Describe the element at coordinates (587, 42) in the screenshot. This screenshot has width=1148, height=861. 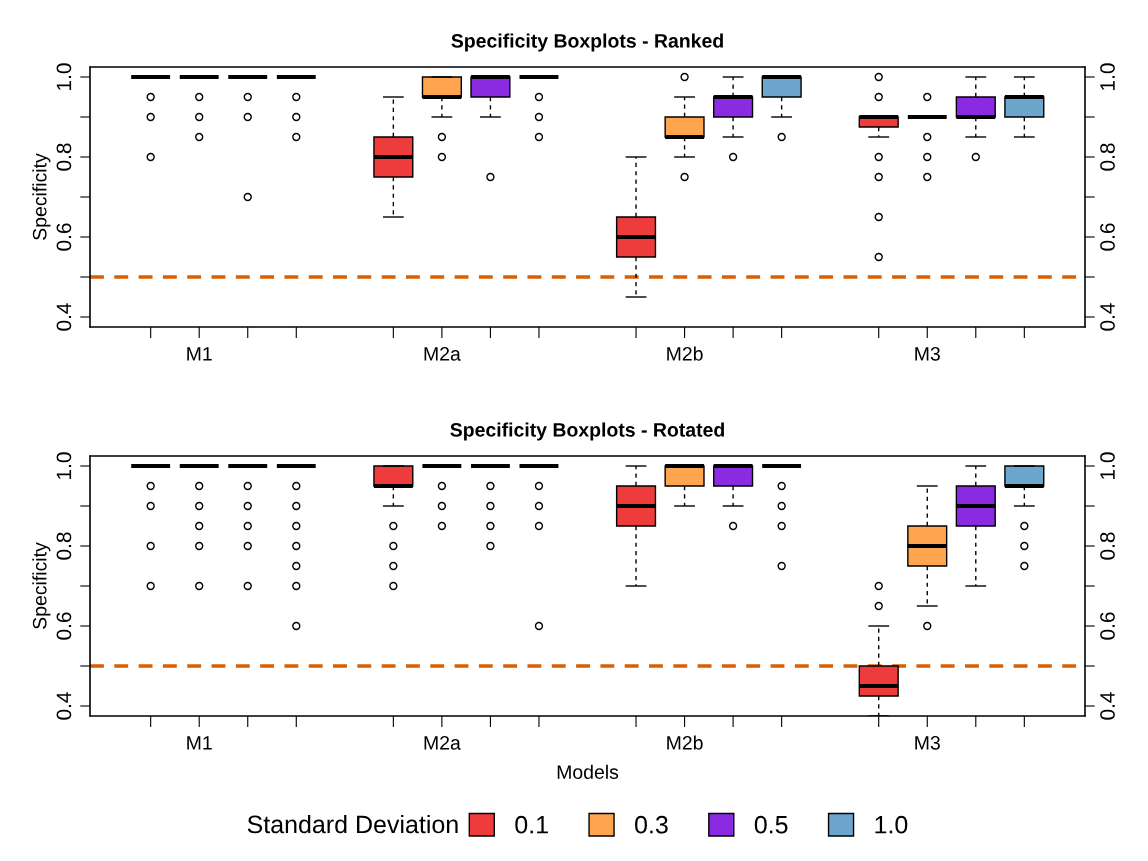
I see `chart-title: Specificity Boxplots - Ranked` at that location.